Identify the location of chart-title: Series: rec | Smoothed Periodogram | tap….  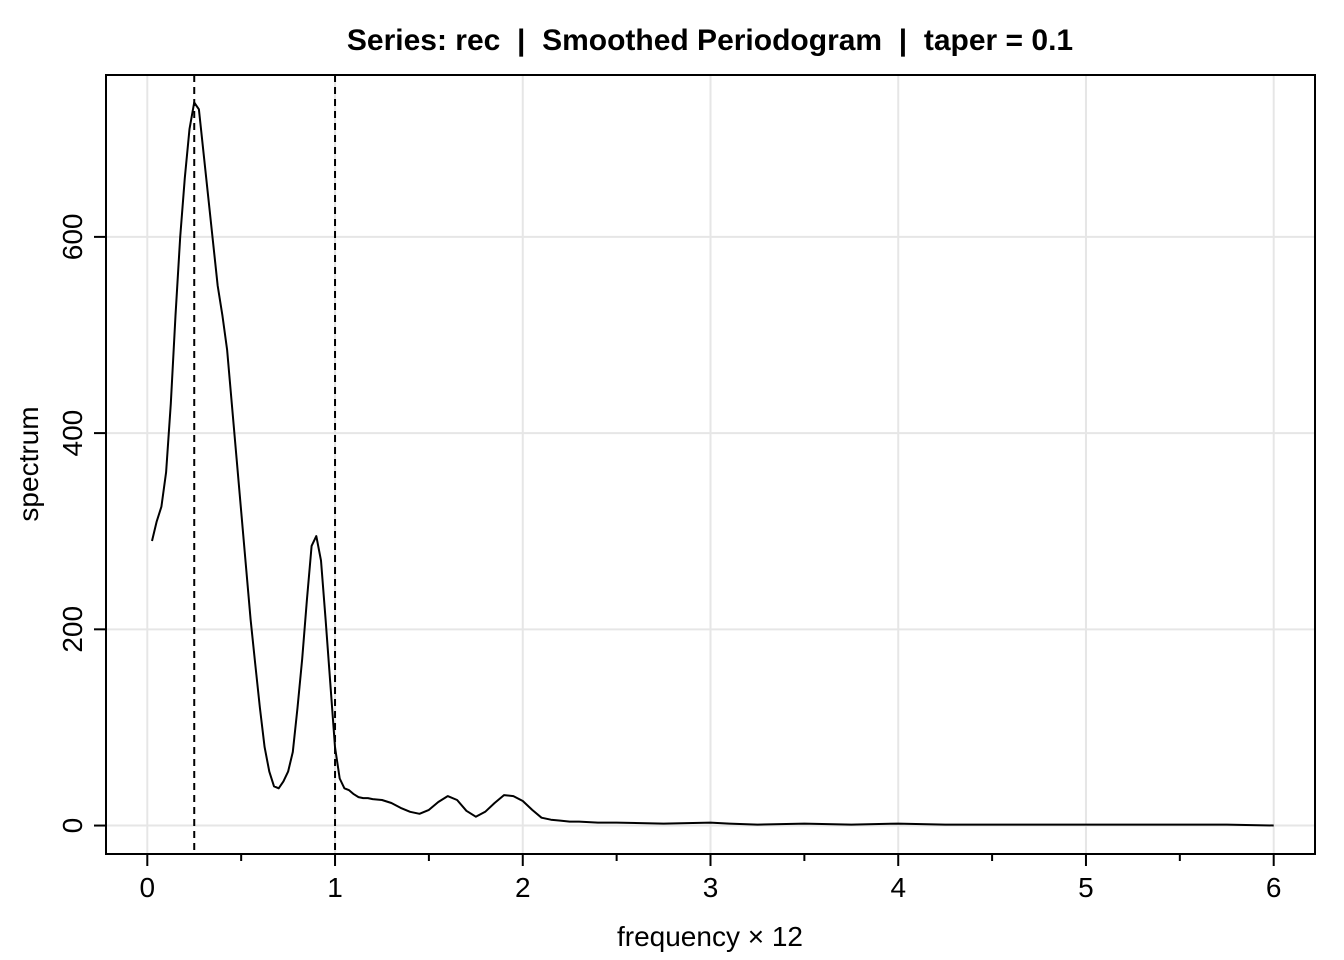
(710, 40).